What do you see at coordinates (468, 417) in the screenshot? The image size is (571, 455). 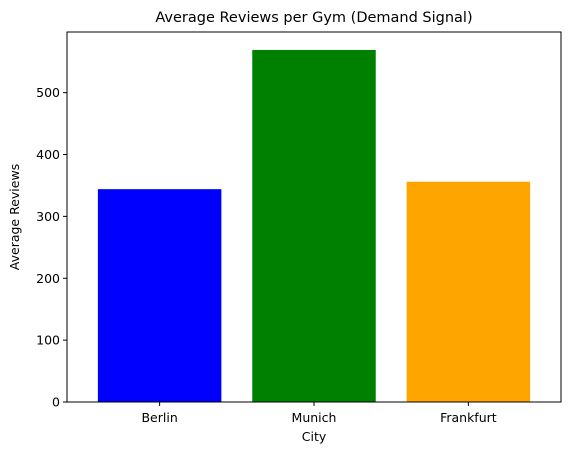 I see `x-tick-label: Frankfurt` at bounding box center [468, 417].